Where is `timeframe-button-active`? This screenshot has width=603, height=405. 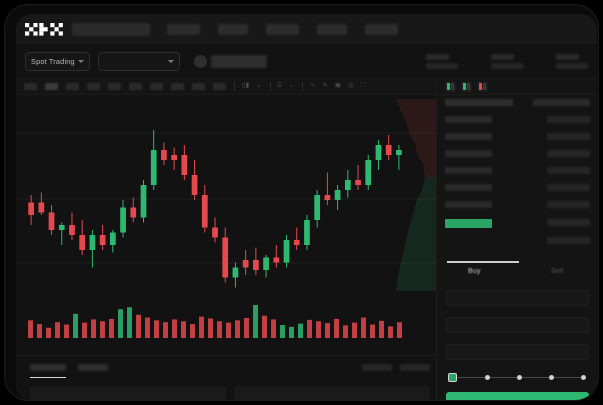
timeframe-button-active is located at coordinates (51, 86).